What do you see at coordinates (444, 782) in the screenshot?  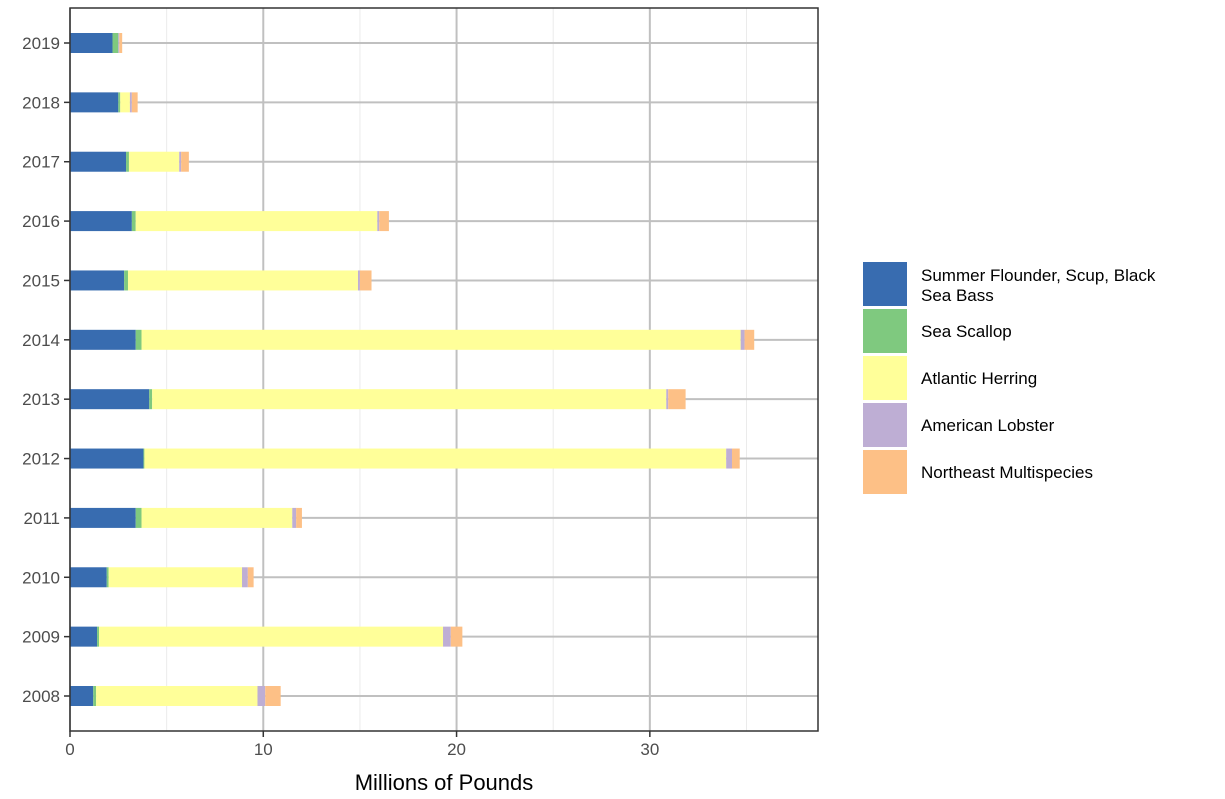 I see `x-axis-title: Millions of Pounds` at bounding box center [444, 782].